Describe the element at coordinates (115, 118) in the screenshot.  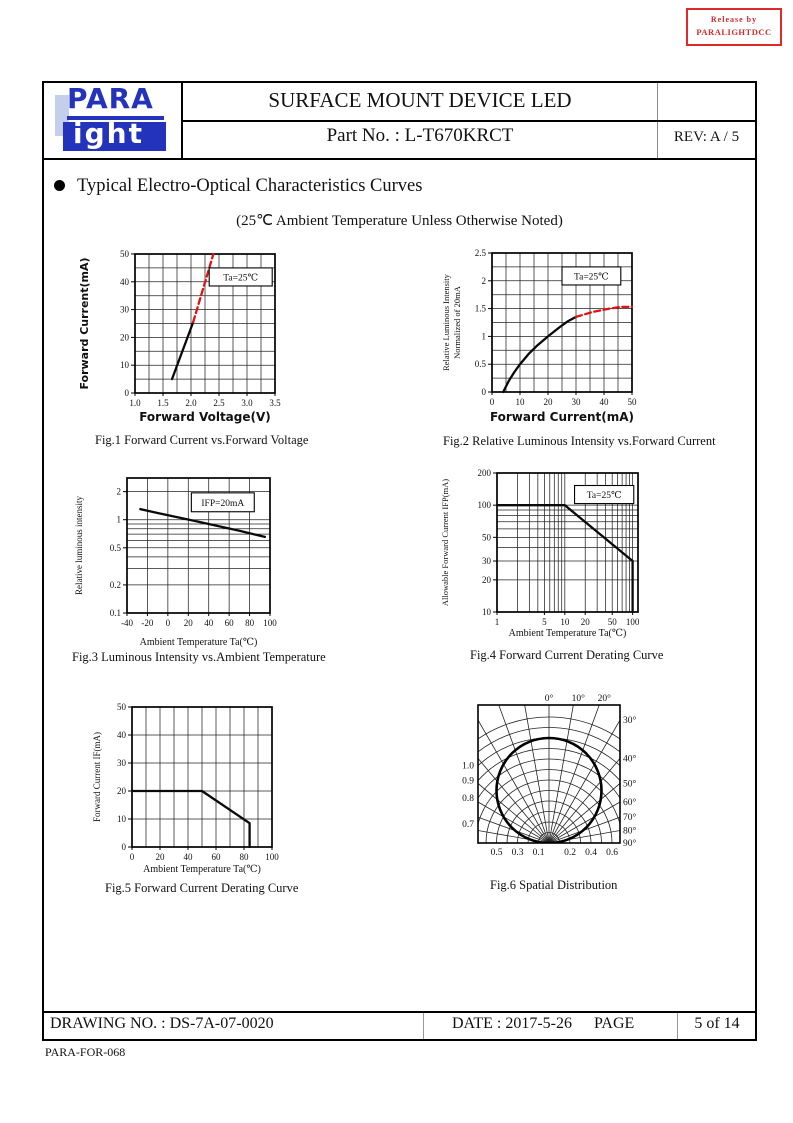
I see `logo-underline` at that location.